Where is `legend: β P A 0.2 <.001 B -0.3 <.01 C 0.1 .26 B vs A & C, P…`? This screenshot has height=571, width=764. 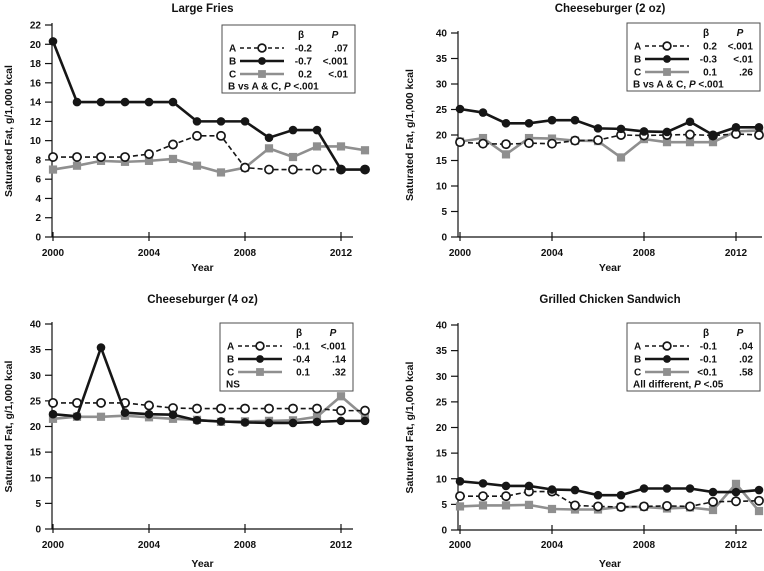
legend: β P A 0.2 <.001 B -0.3 <.01 C 0.1 .26 B vs A & C, P… is located at coordinates (693, 57).